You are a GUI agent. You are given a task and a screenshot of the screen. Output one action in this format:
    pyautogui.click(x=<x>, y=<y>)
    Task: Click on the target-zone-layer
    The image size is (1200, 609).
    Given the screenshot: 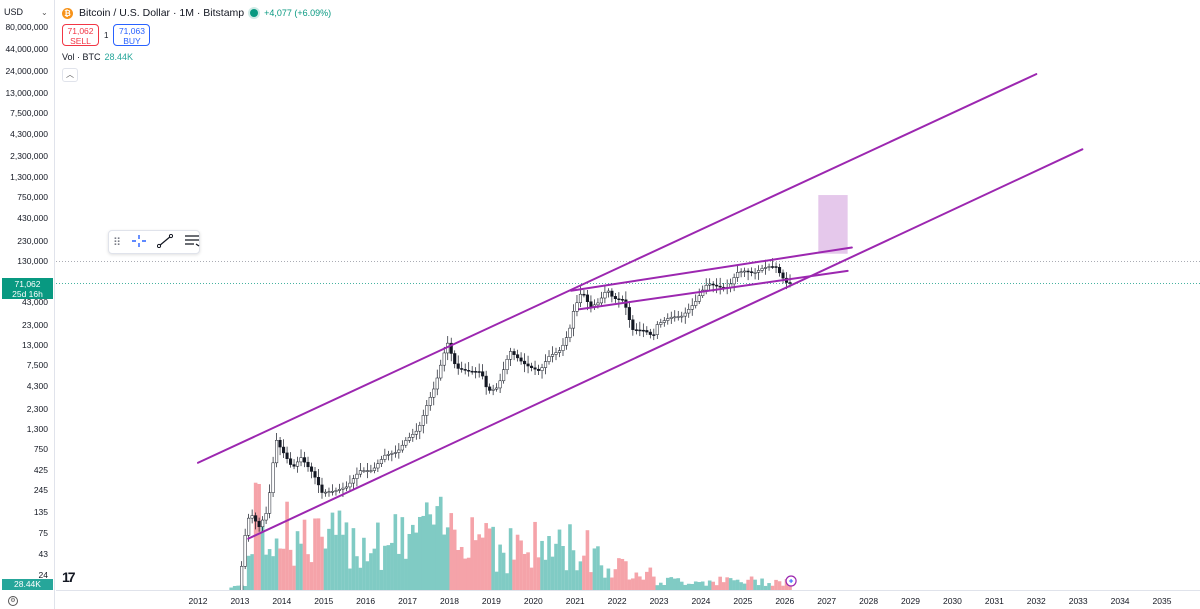 What is the action you would take?
    pyautogui.click(x=833, y=224)
    